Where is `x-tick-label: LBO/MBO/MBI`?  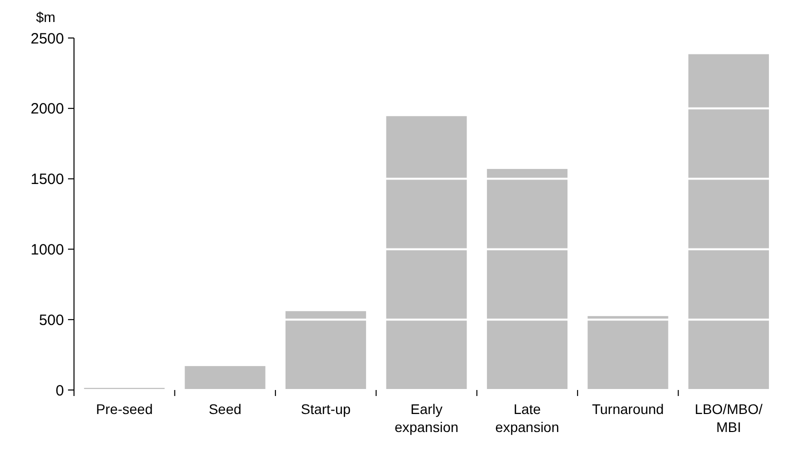
x-tick-label: LBO/MBO/MBI is located at coordinates (728, 418).